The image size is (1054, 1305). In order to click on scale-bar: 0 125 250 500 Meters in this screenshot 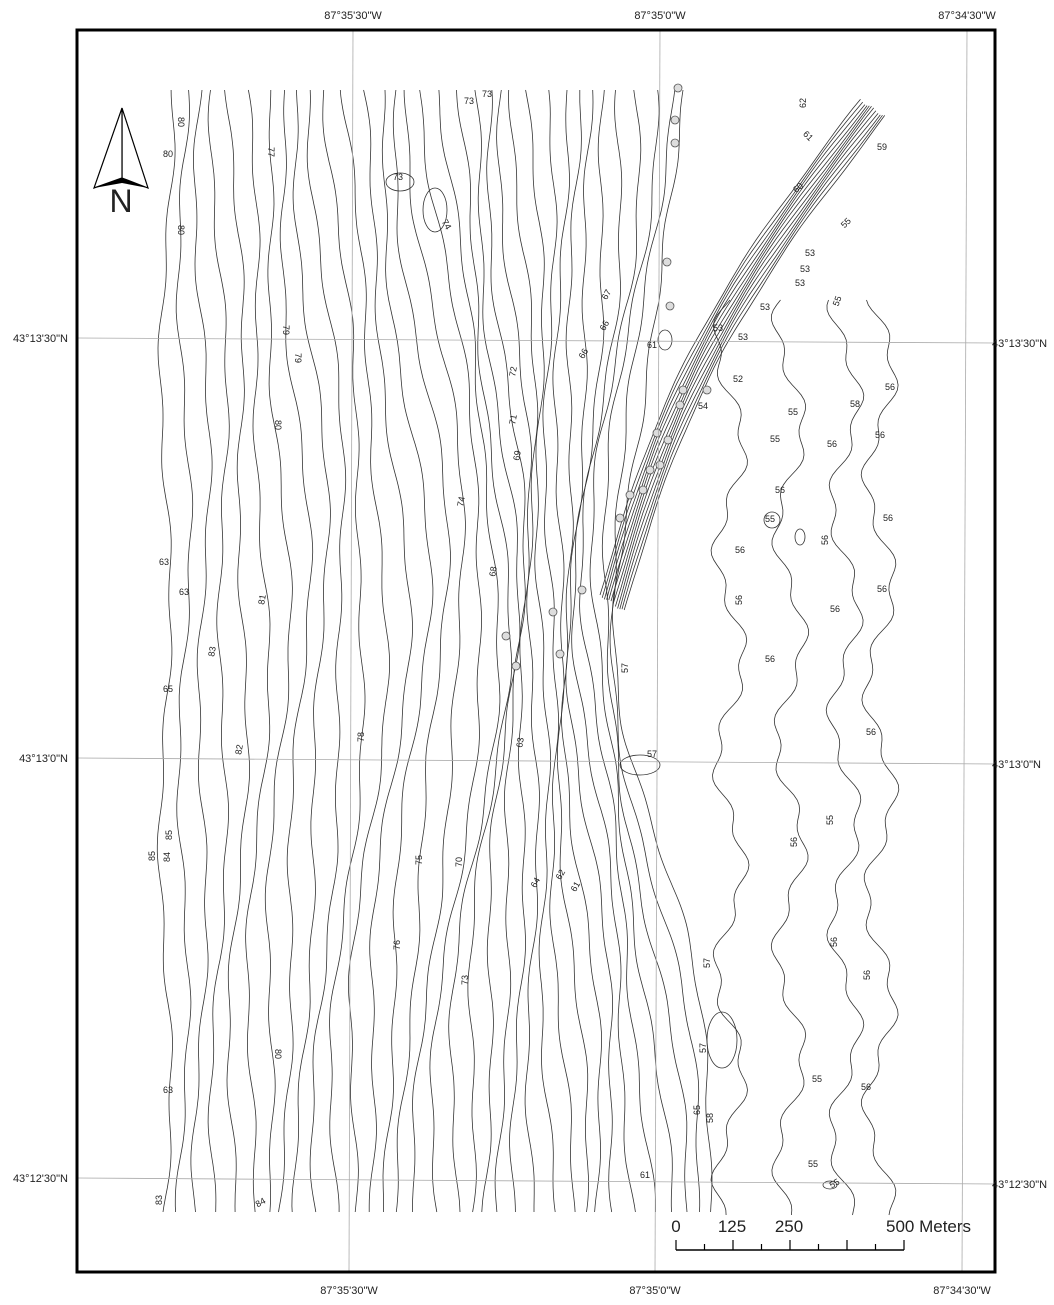, I will do `click(821, 1234)`.